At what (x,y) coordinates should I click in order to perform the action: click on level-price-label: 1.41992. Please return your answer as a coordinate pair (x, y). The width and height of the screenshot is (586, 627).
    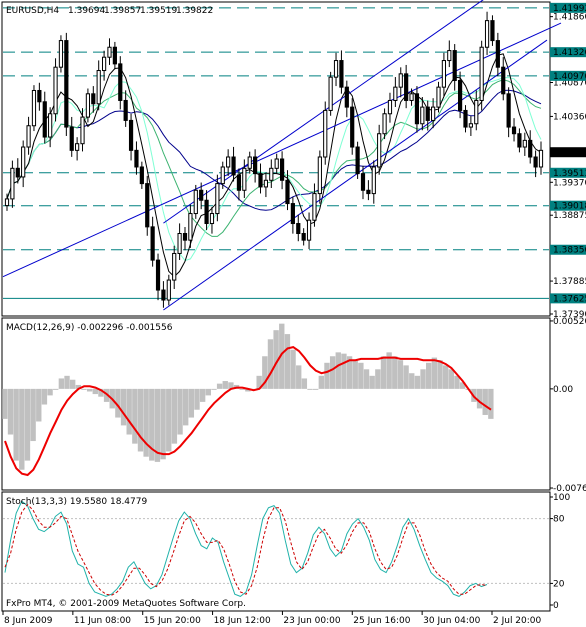
    Looking at the image, I should click on (569, 9).